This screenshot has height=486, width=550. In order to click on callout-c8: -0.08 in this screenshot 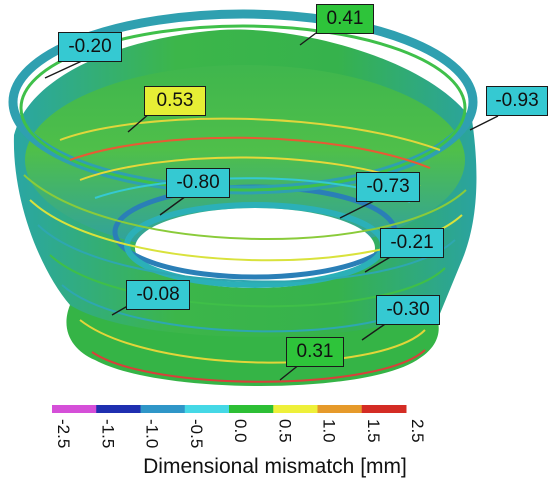, I will do `click(158, 295)`.